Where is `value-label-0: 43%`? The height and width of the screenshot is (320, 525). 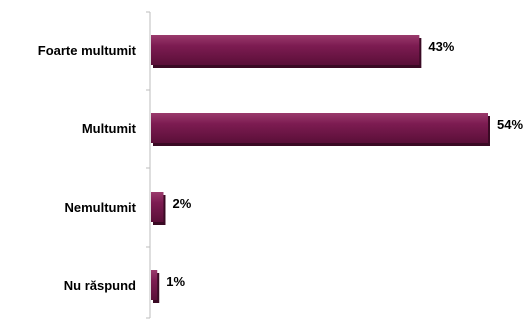
value-label-0: 43% is located at coordinates (441, 46).